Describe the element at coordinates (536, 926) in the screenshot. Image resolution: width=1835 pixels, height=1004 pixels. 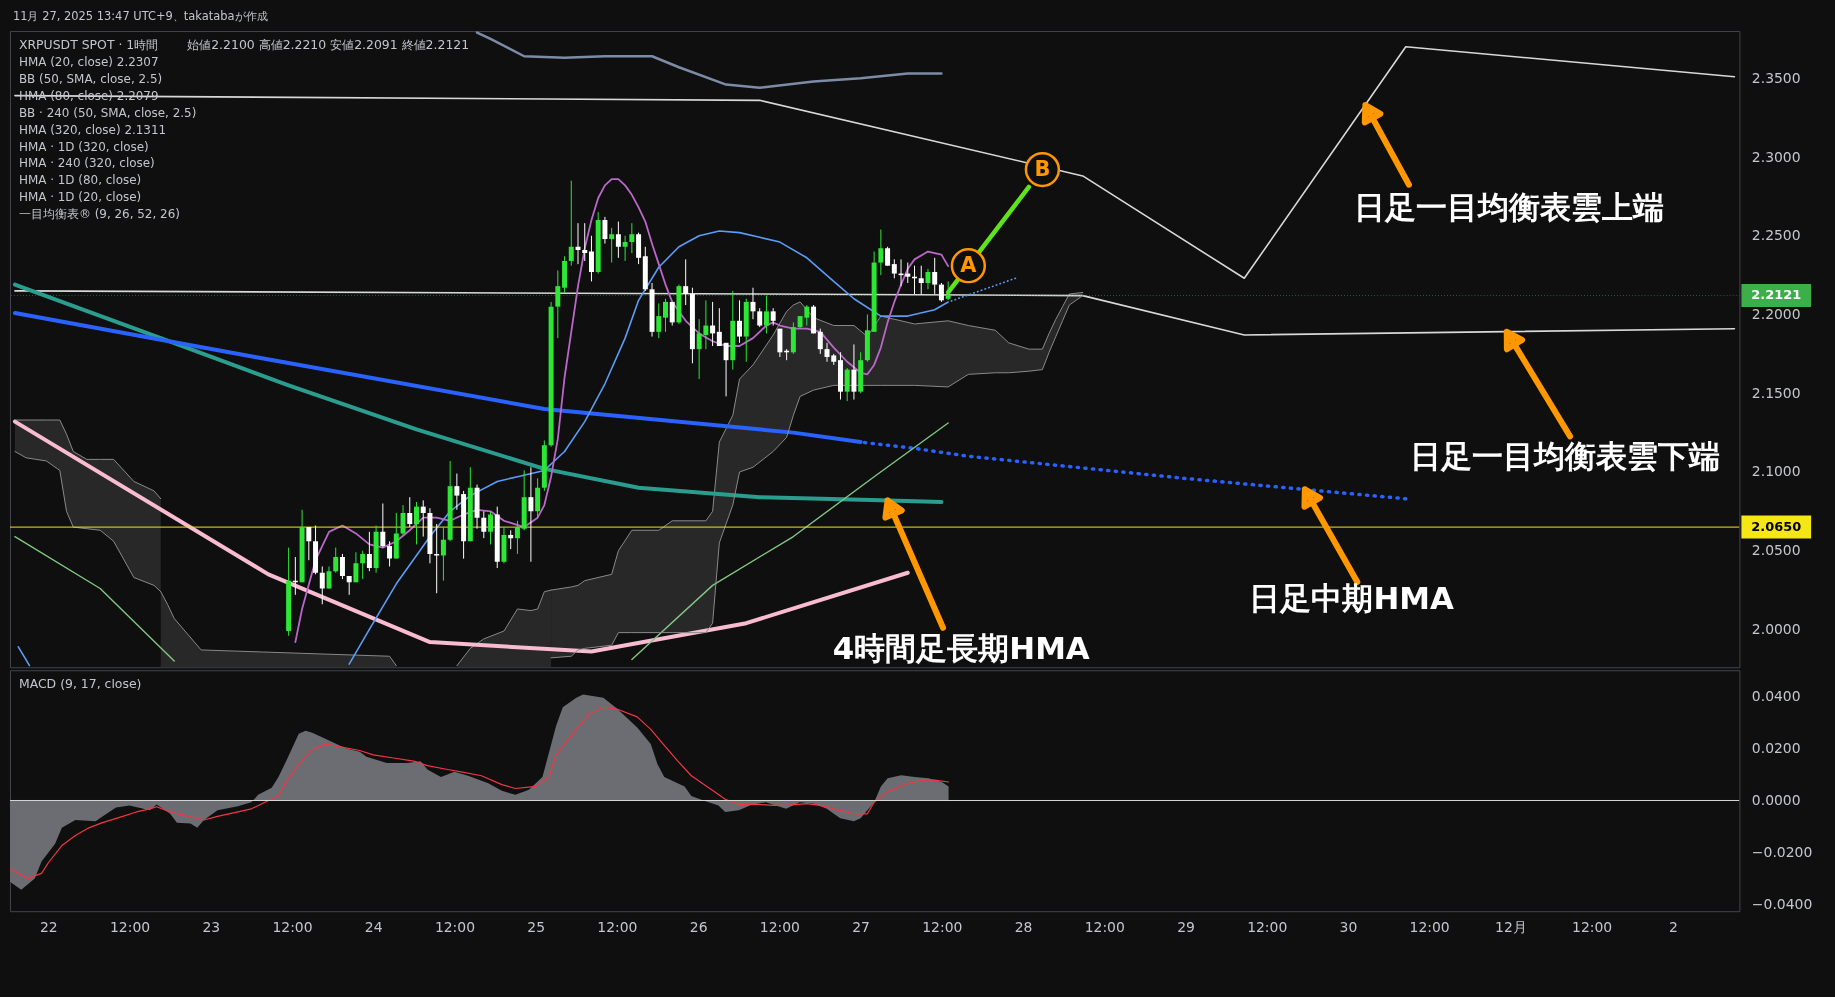
I see `x-tick-label: 25` at that location.